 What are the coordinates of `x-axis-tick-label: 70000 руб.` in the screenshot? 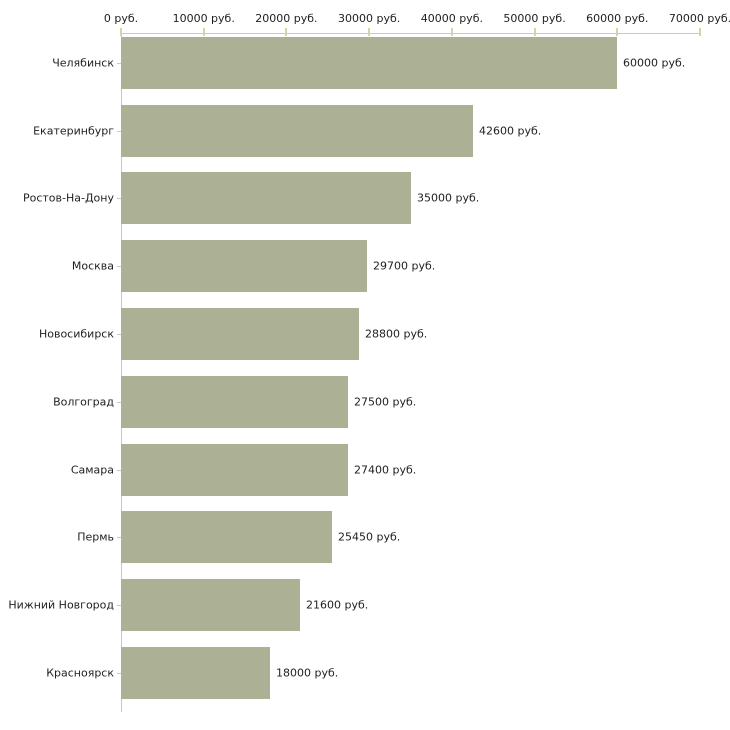 It's located at (699, 18).